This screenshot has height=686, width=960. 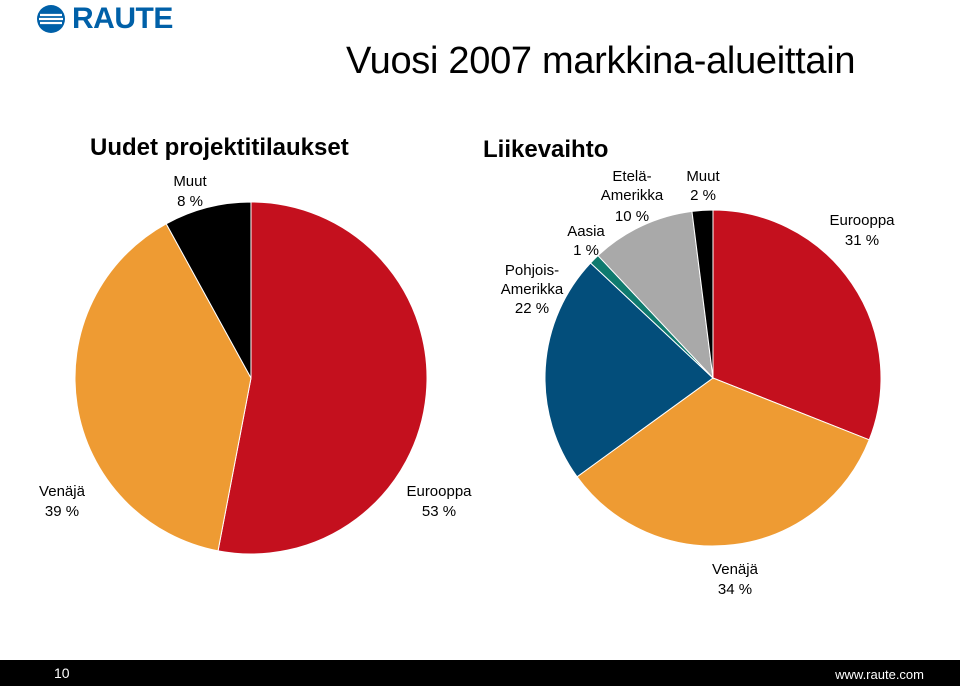 I want to click on slide-title: Vuosi 2007 markkina-alueittain, so click(x=601, y=61).